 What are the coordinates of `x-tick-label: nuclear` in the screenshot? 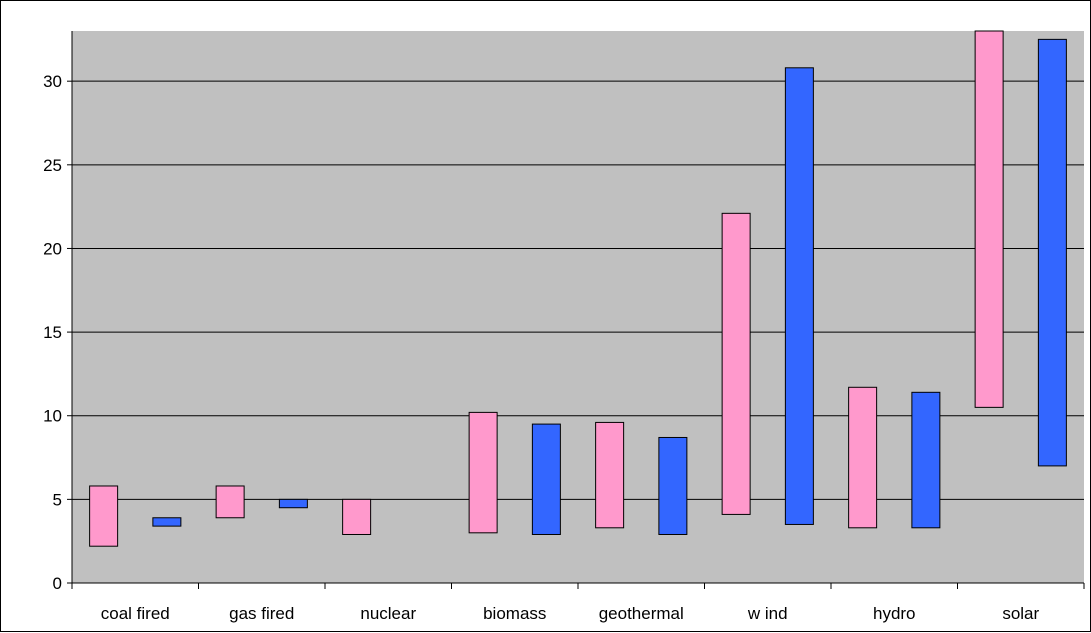 It's located at (388, 613).